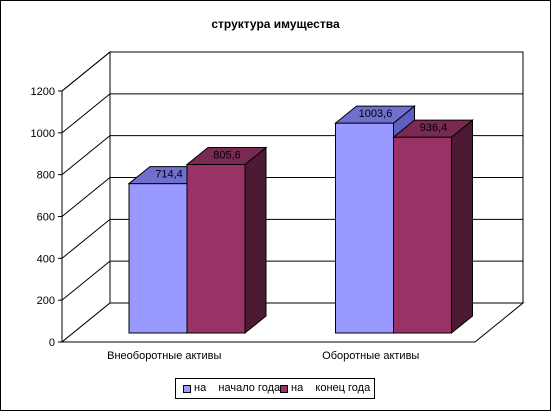 The image size is (551, 411). What do you see at coordinates (164, 356) in the screenshot?
I see `x-tick-label: Внеоборотные активы` at bounding box center [164, 356].